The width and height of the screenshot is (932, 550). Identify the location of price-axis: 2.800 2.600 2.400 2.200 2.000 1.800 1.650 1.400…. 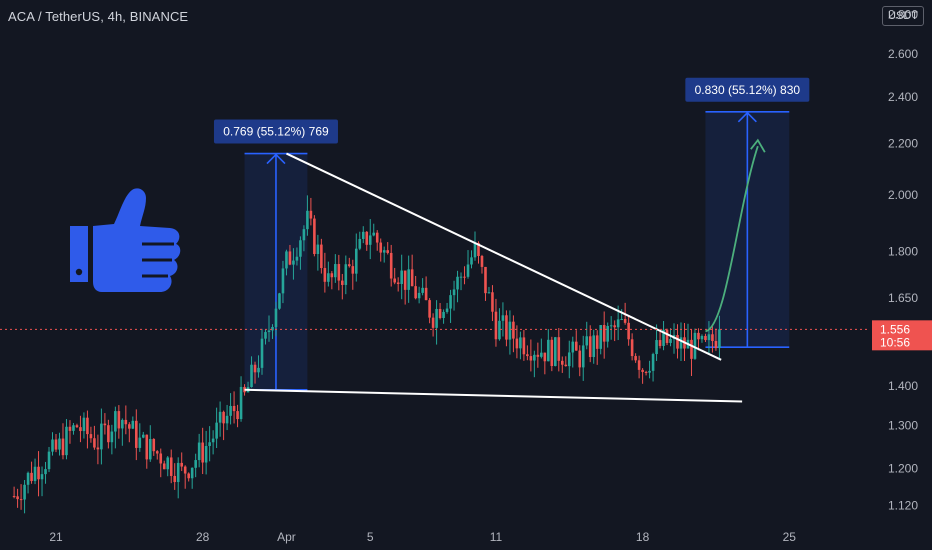
(903, 259).